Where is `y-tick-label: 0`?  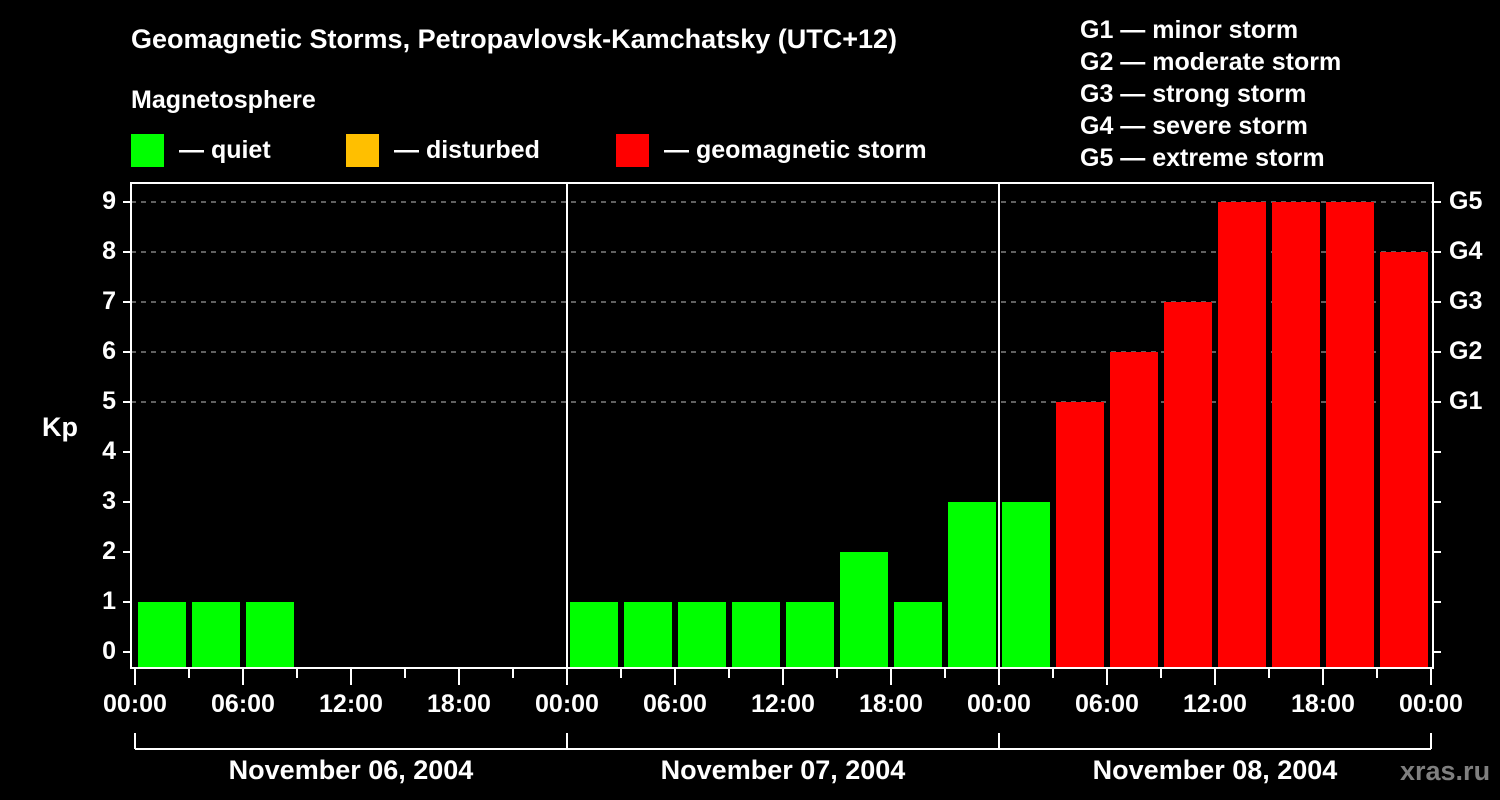
y-tick-label: 0 is located at coordinates (109, 651).